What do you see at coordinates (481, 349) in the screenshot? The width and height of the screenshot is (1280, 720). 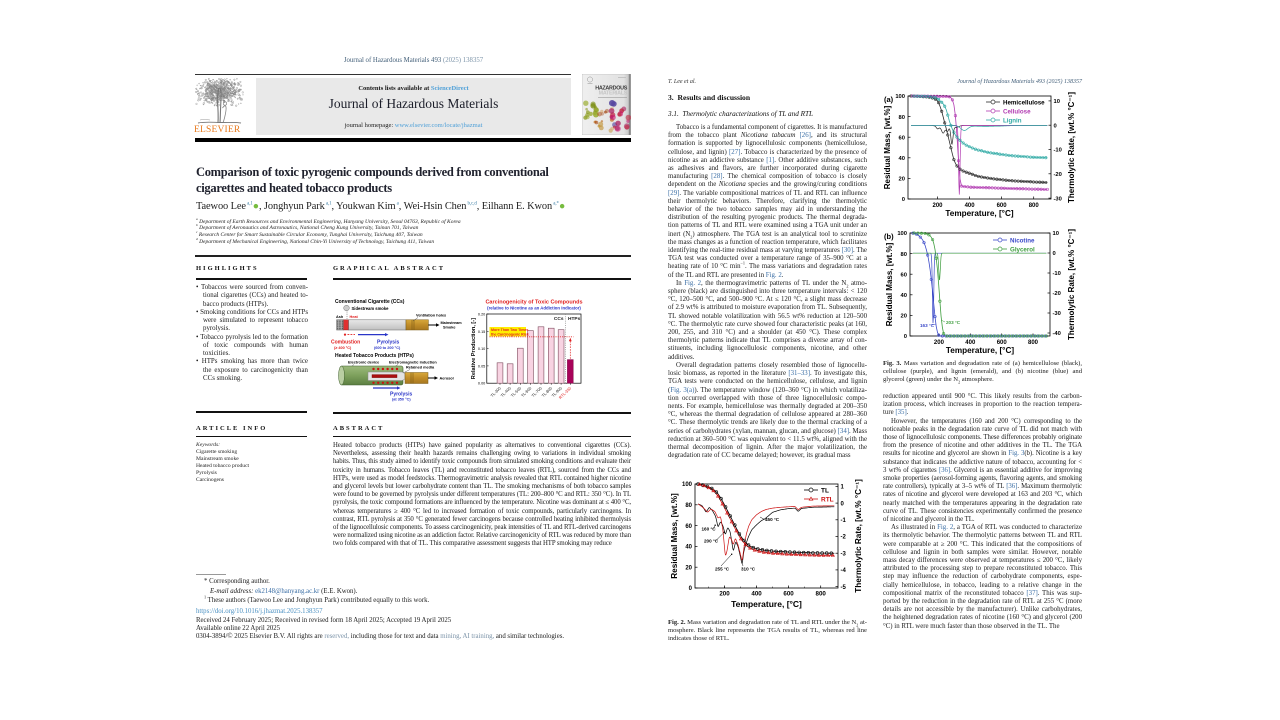 I see `svg-text: 0.10` at bounding box center [481, 349].